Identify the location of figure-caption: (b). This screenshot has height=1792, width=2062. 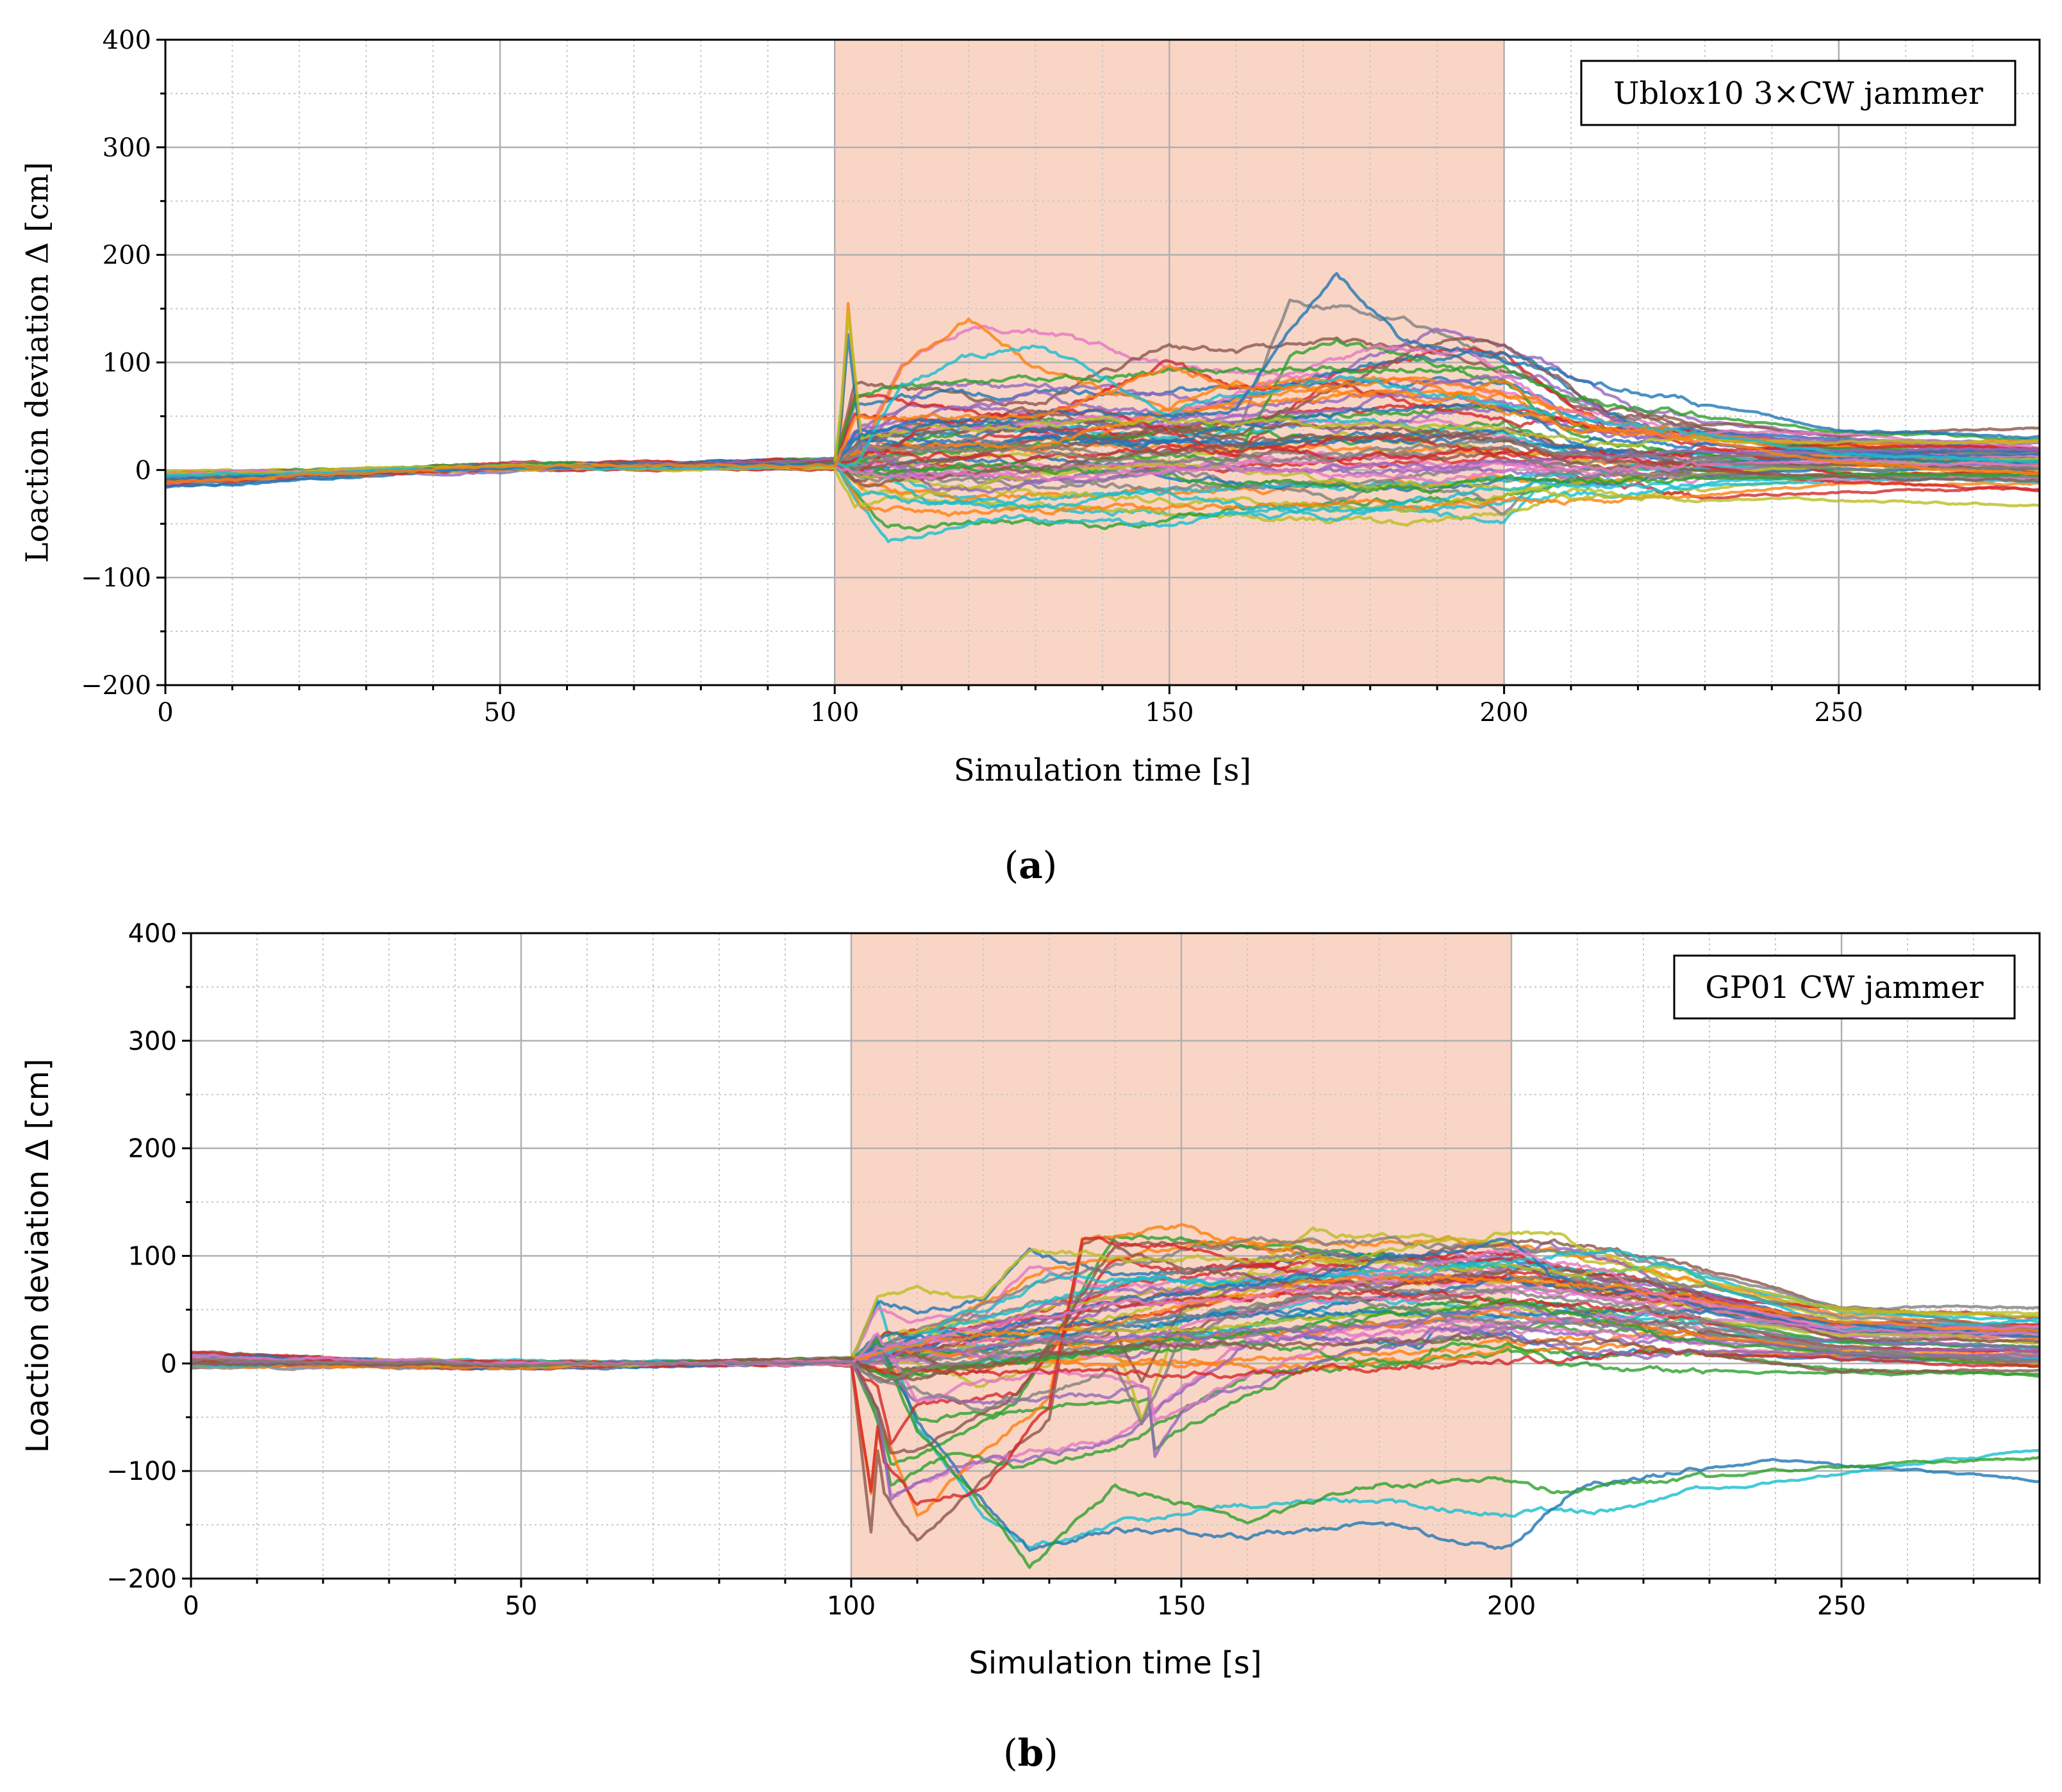
(1030, 1753).